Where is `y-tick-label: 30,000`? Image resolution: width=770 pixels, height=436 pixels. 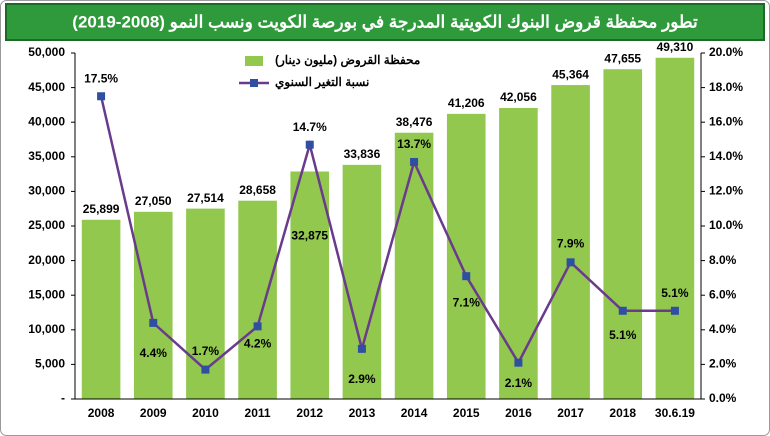 y-tick-label: 30,000 is located at coordinates (46, 191).